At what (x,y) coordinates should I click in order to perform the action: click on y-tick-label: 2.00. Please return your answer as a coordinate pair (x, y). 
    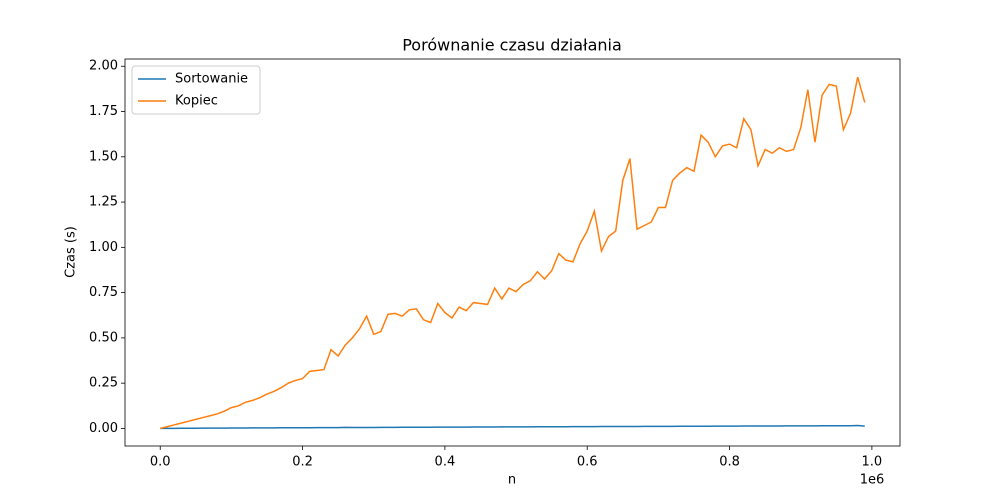
    Looking at the image, I should click on (103, 66).